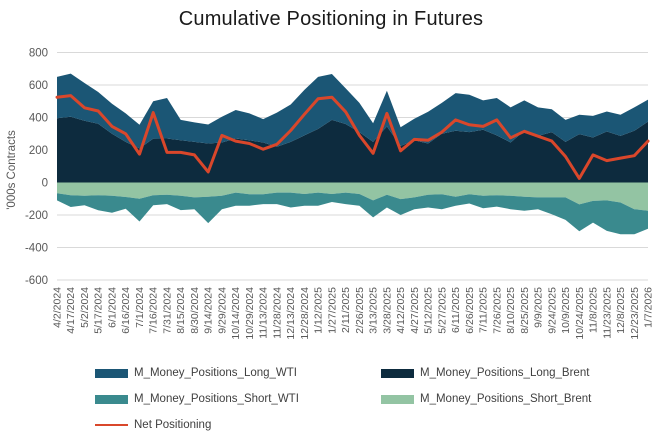  Describe the element at coordinates (635, 313) in the screenshot. I see `x-axis-label: 12/23/2025` at that location.